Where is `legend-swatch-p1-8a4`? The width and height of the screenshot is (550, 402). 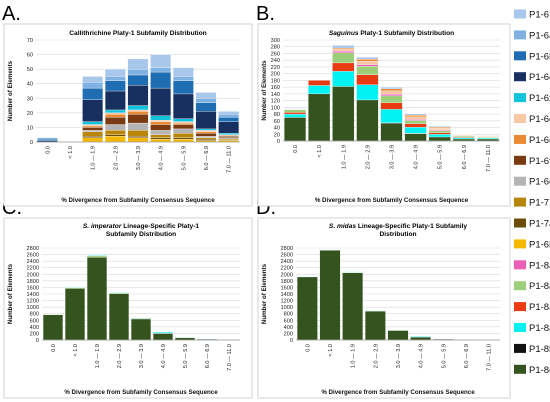 legend-swatch-p1-8a4 is located at coordinates (520, 286).